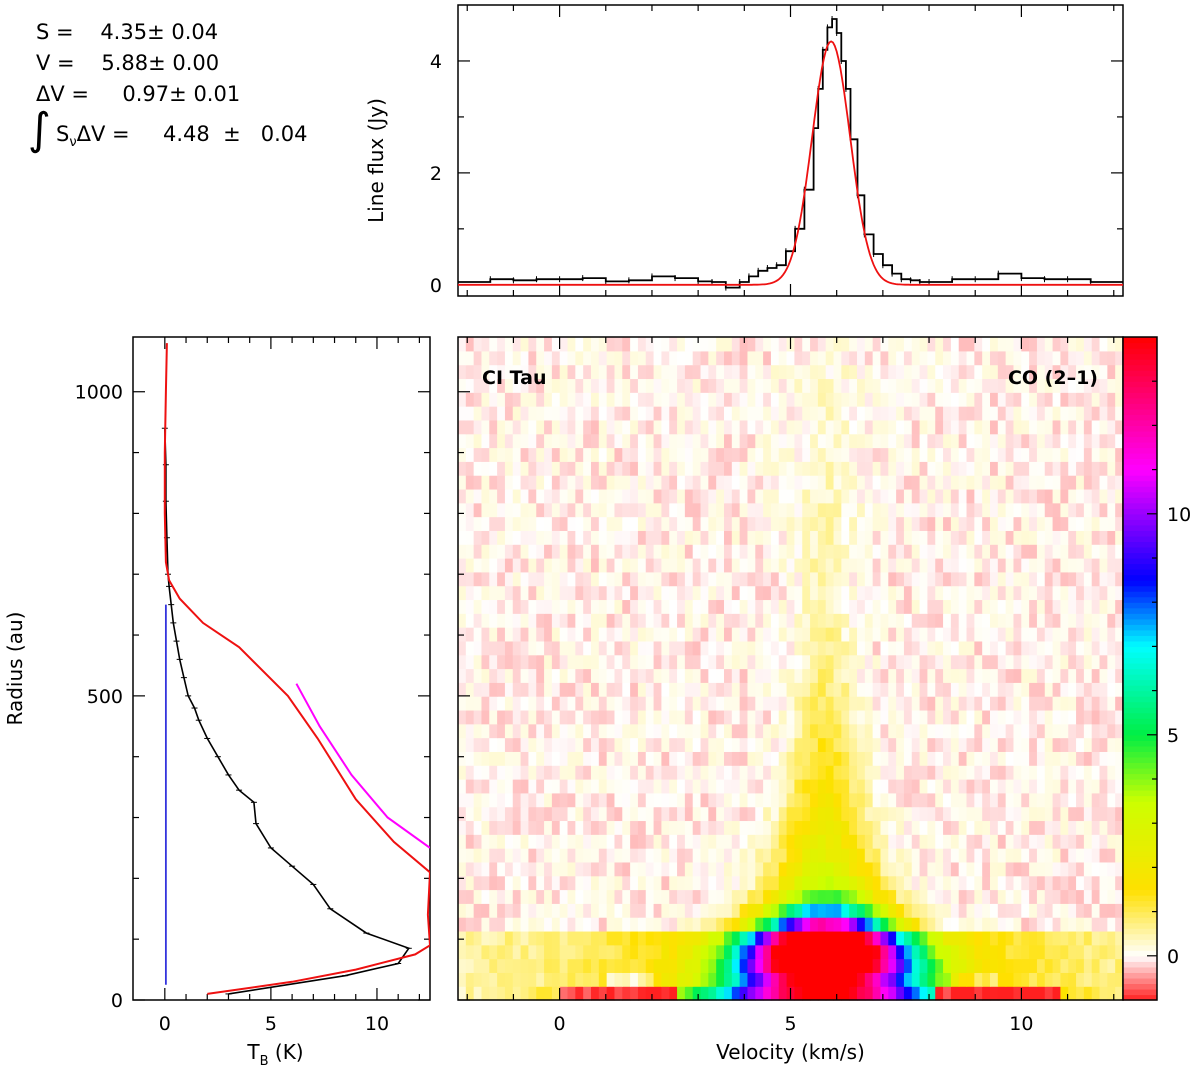 The width and height of the screenshot is (1200, 1071). Describe the element at coordinates (271, 1024) in the screenshot. I see `profile-x-tick-label: 5` at that location.